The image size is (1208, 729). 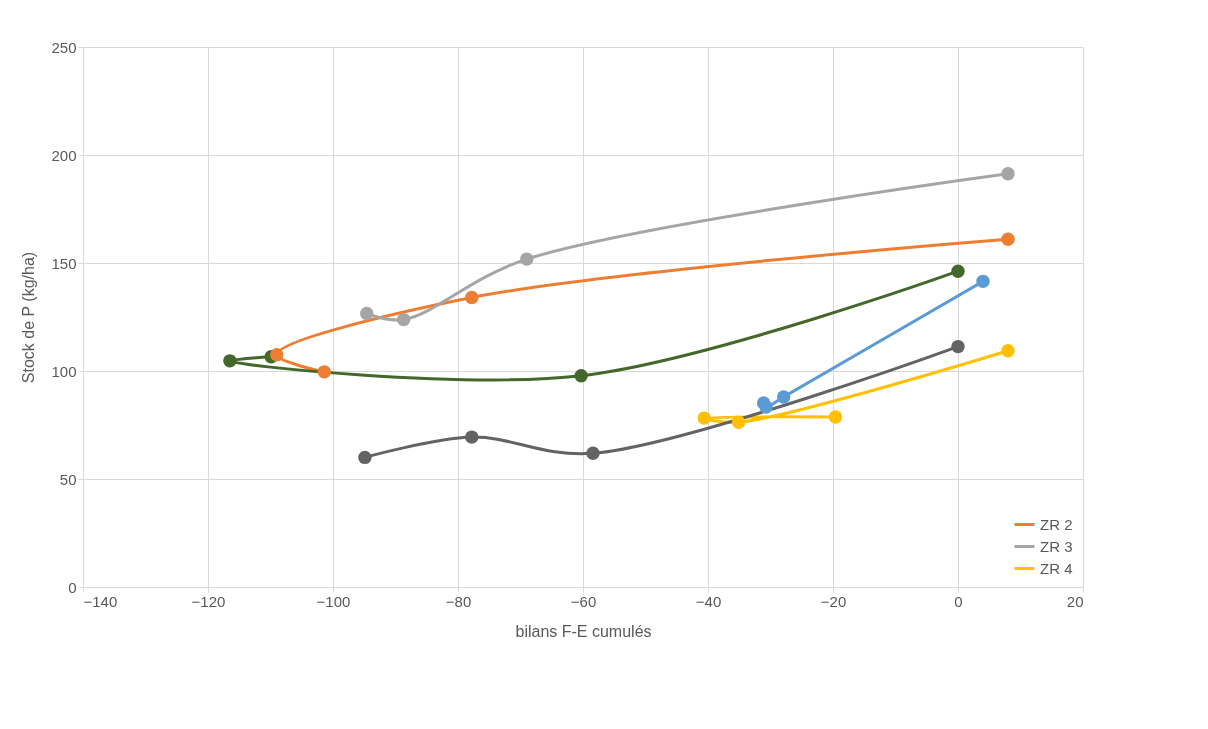 What do you see at coordinates (833, 601) in the screenshot?
I see `x-tick-label: −20` at bounding box center [833, 601].